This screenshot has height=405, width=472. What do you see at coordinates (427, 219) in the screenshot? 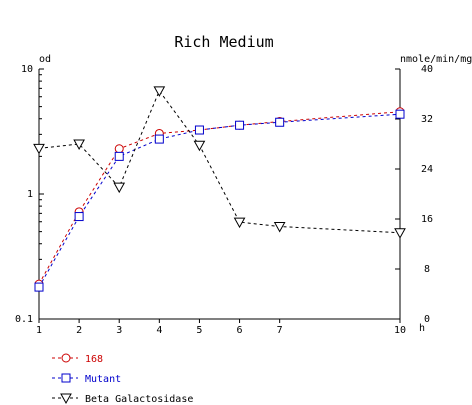
I see `right-tick-label: 16` at bounding box center [427, 219].